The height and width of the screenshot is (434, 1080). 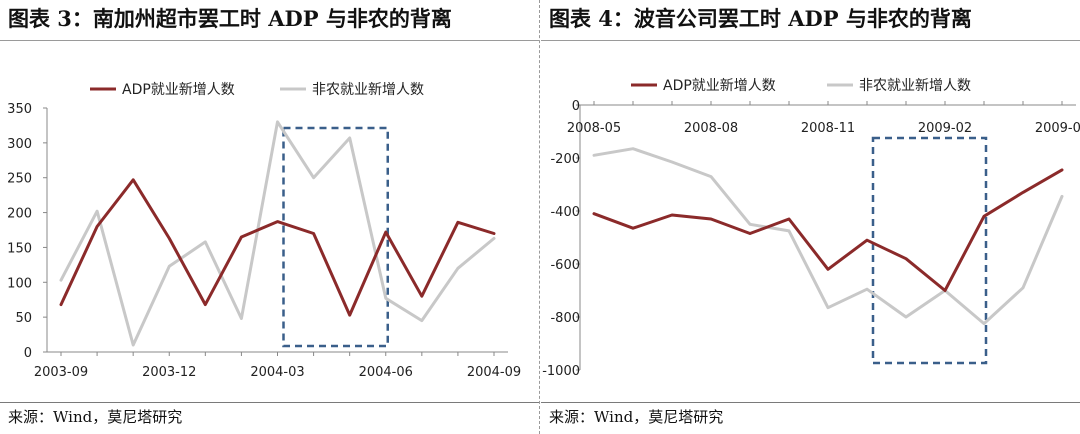 What do you see at coordinates (19, 144) in the screenshot?
I see `y-tick-label: 300` at bounding box center [19, 144].